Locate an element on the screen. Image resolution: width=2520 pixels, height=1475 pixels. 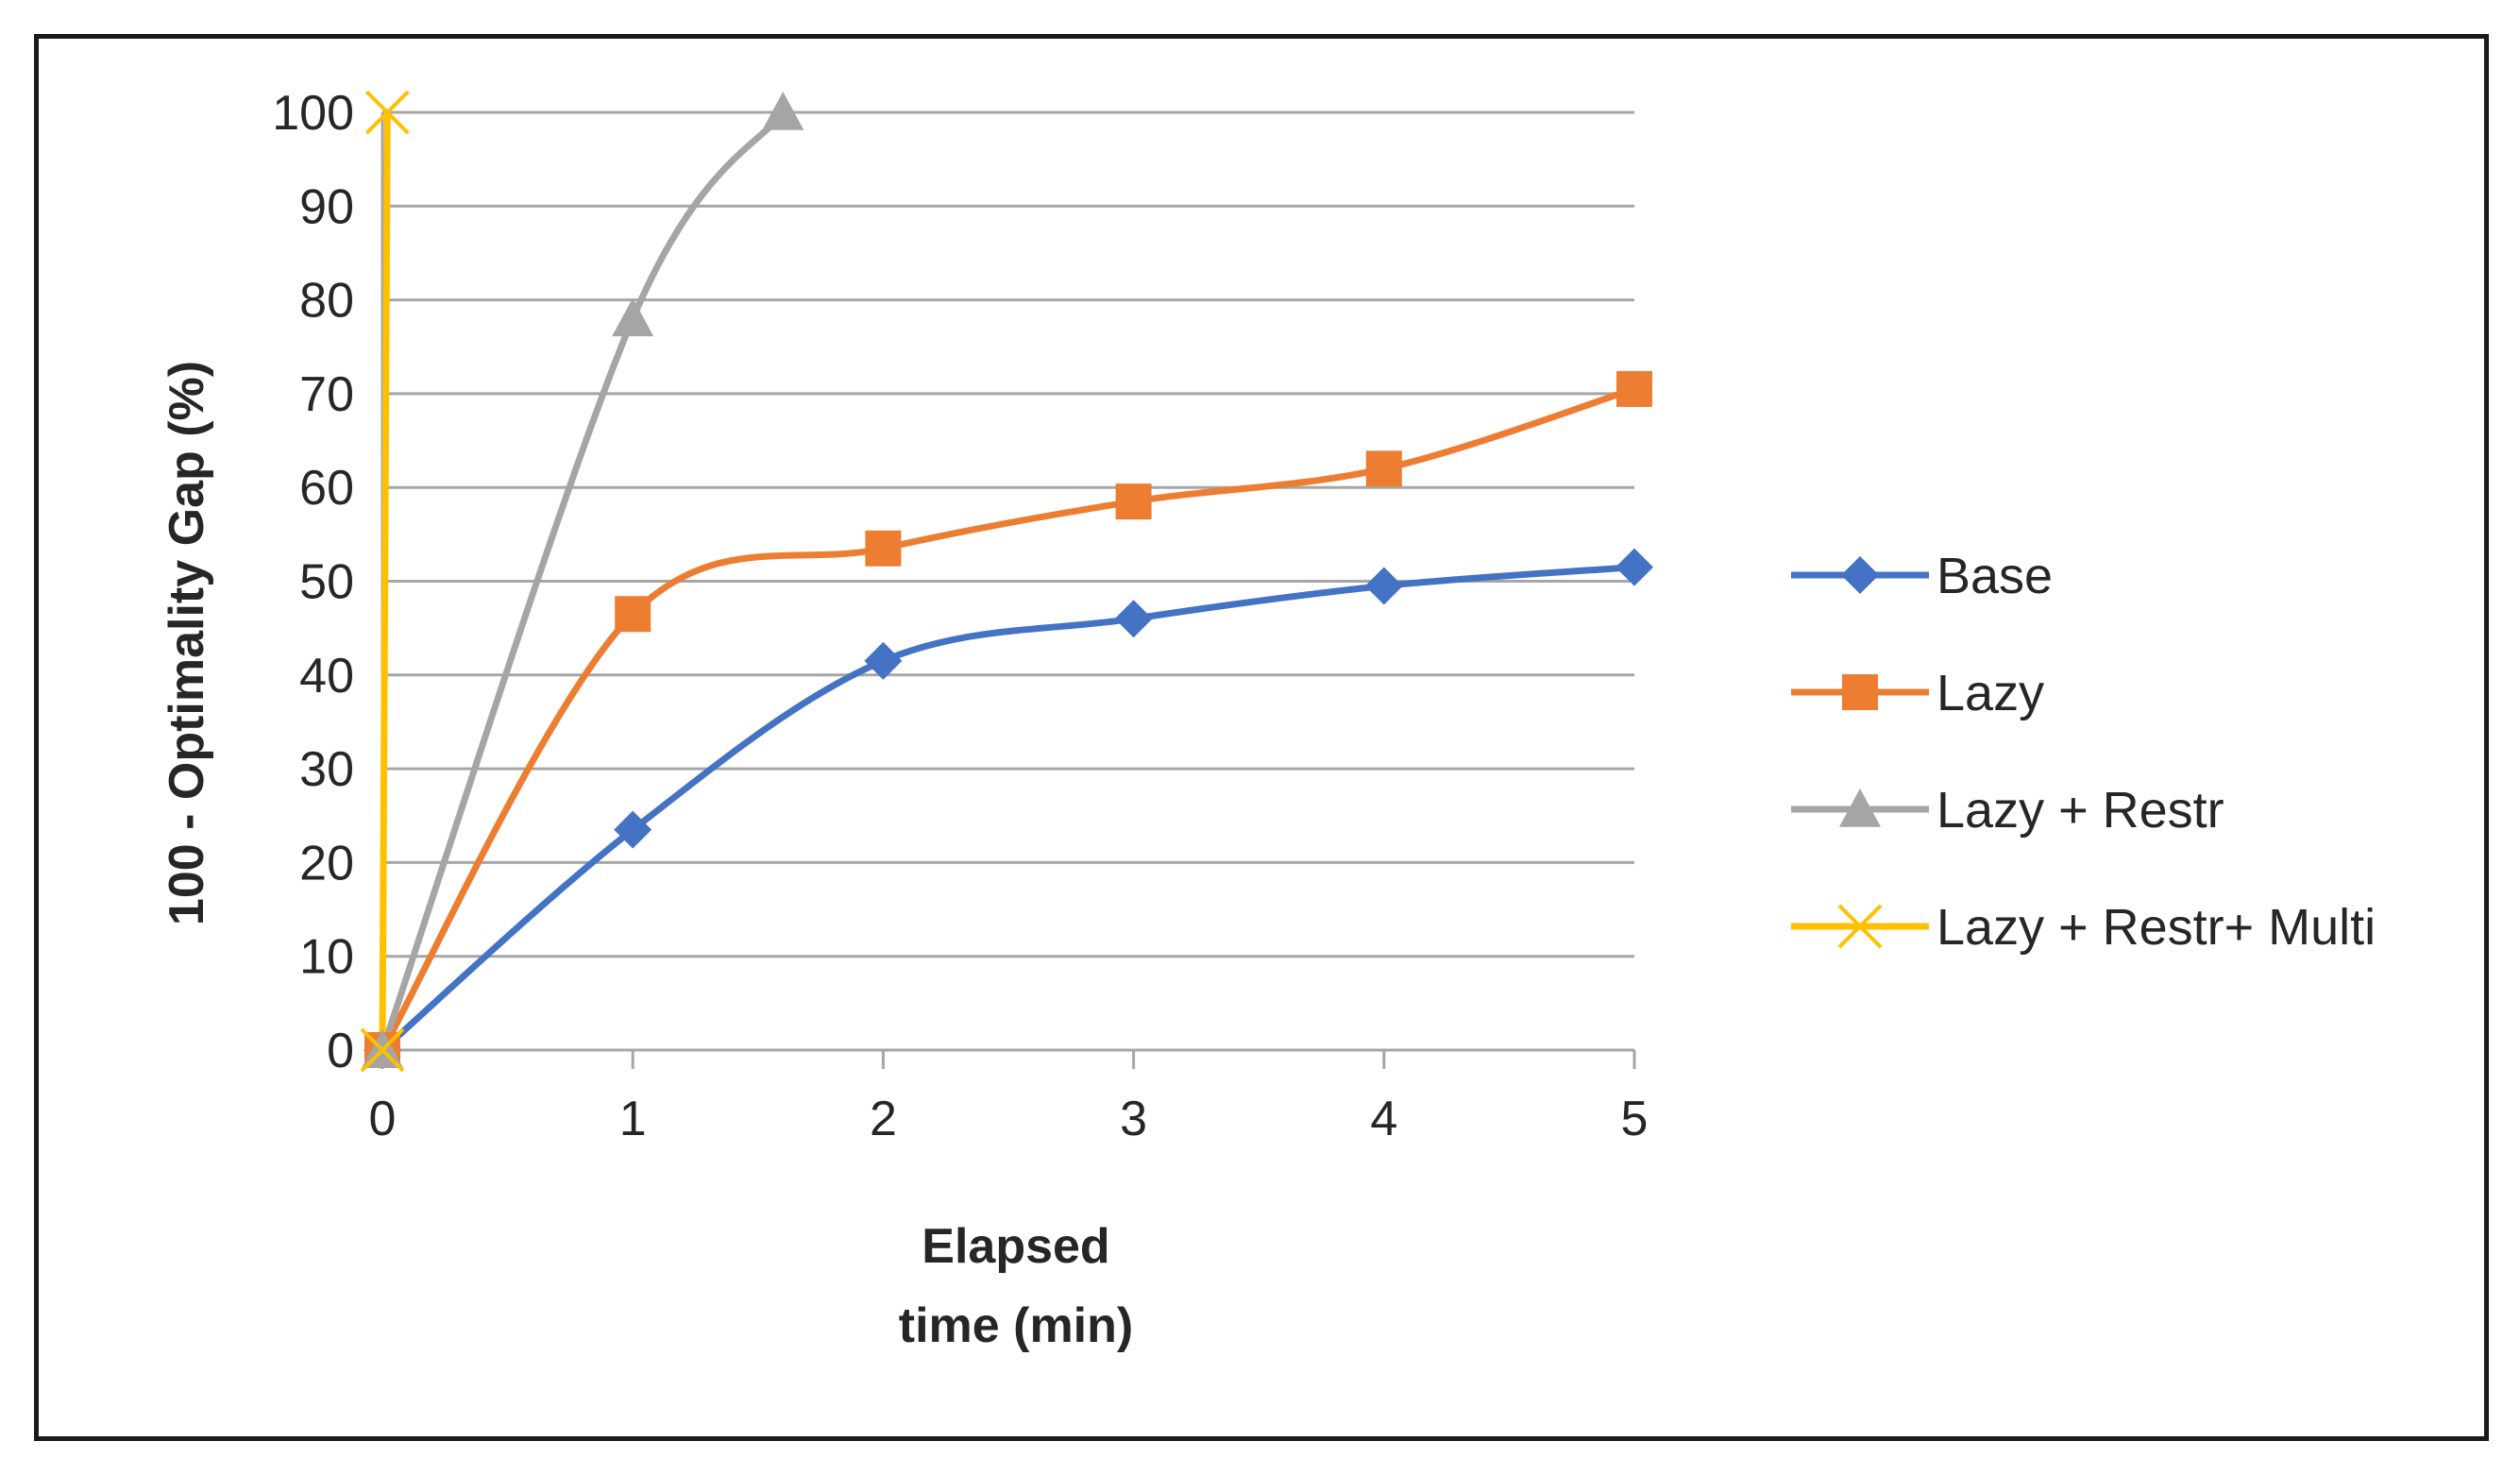
legend-item-lazy-restr-multi: Lazy + Restr+ Multi is located at coordinates (2083, 927).